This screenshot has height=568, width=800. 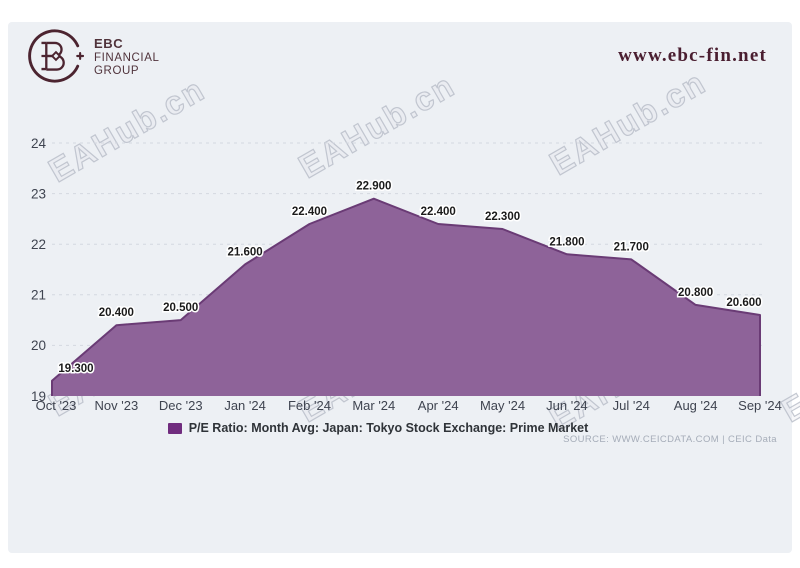 I want to click on x-tick-label: Jul '24, so click(x=631, y=405).